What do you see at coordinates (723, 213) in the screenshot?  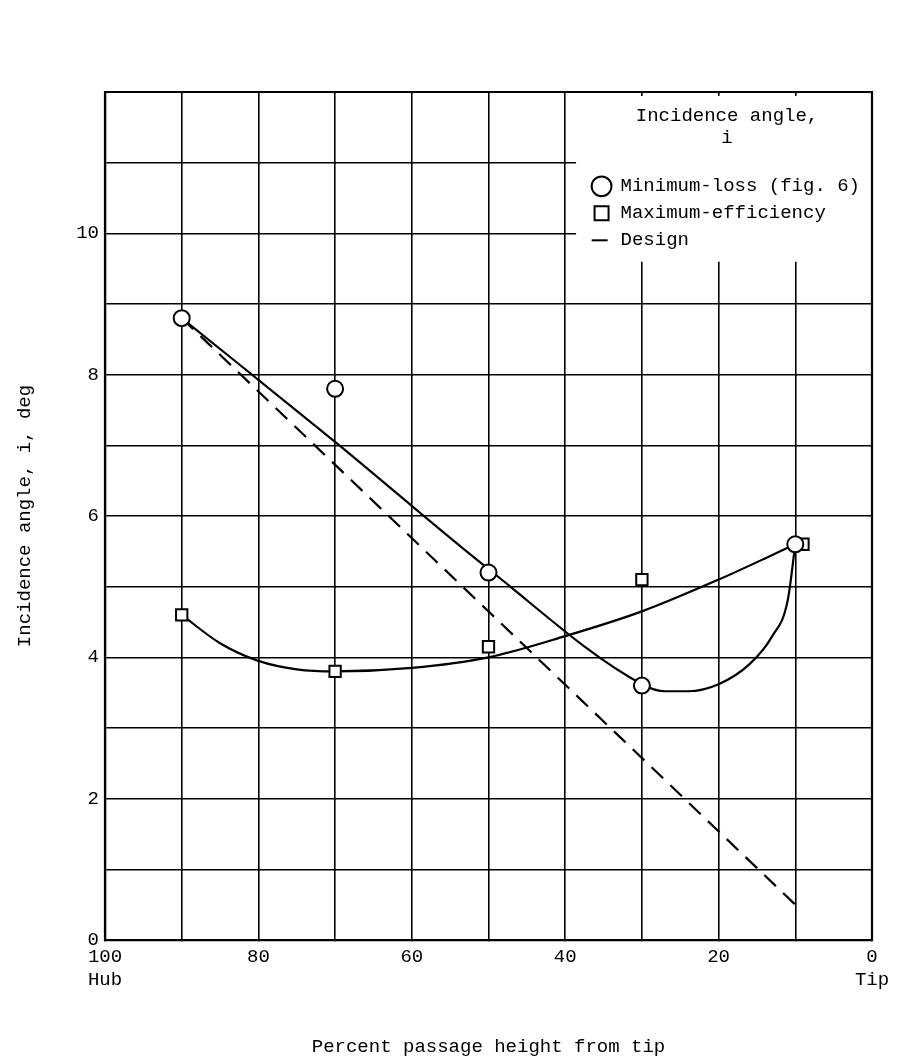 I see `legend-label: Maximum-efficiency` at bounding box center [723, 213].